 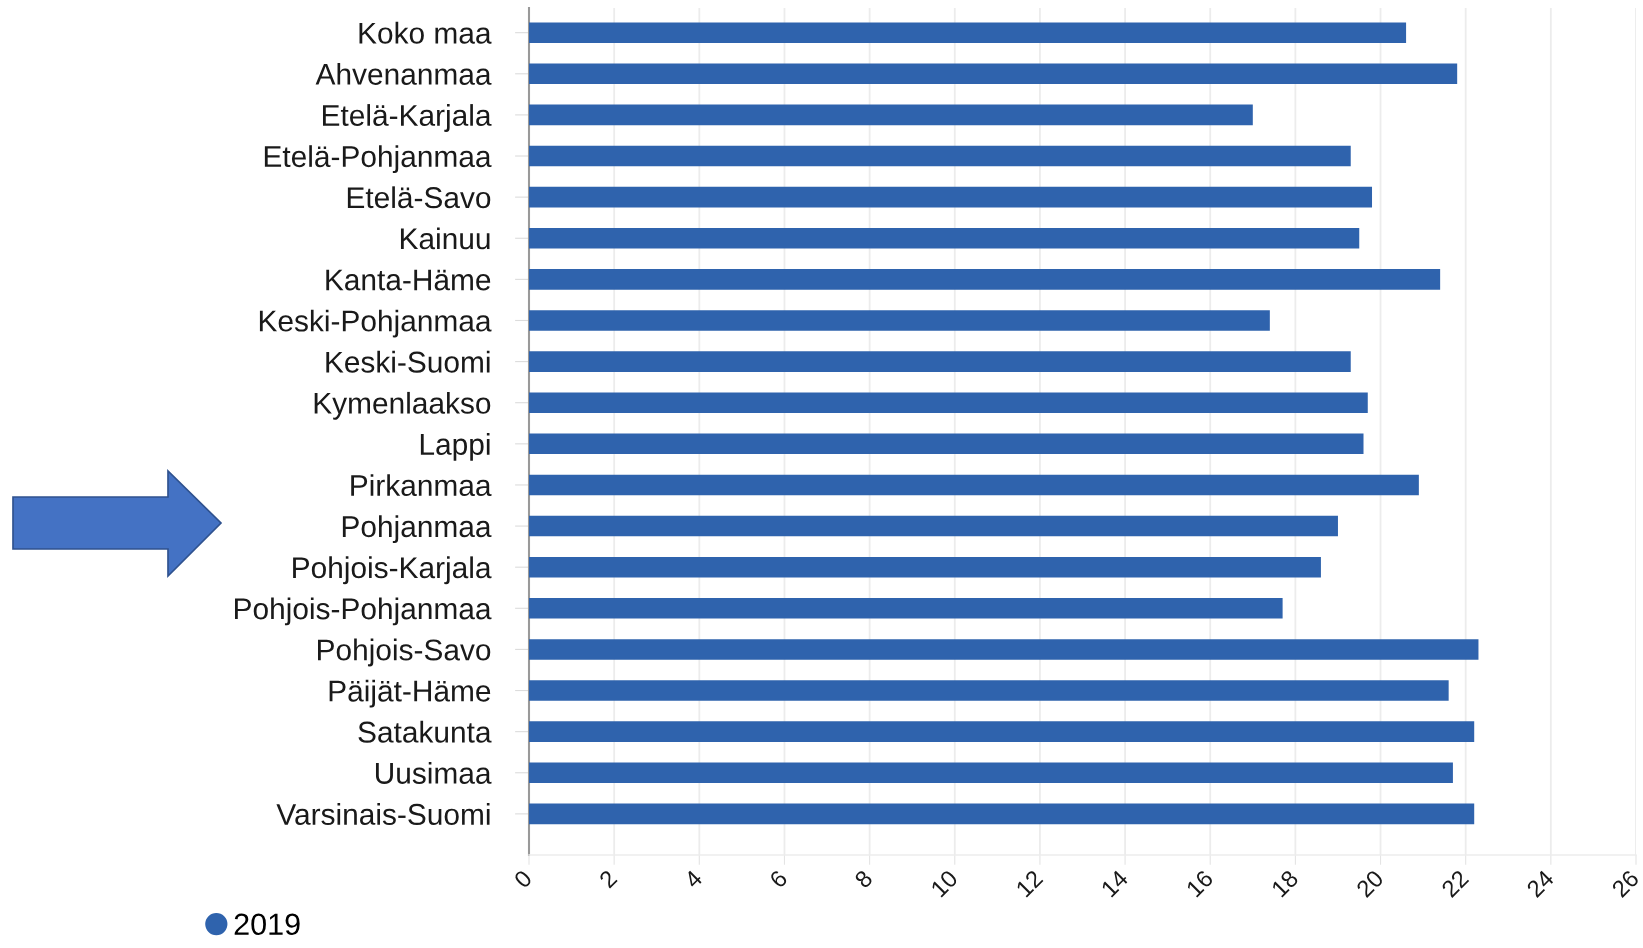 What do you see at coordinates (378, 159) in the screenshot?
I see `y-tick-label: Etelä-Pohjanmaa` at bounding box center [378, 159].